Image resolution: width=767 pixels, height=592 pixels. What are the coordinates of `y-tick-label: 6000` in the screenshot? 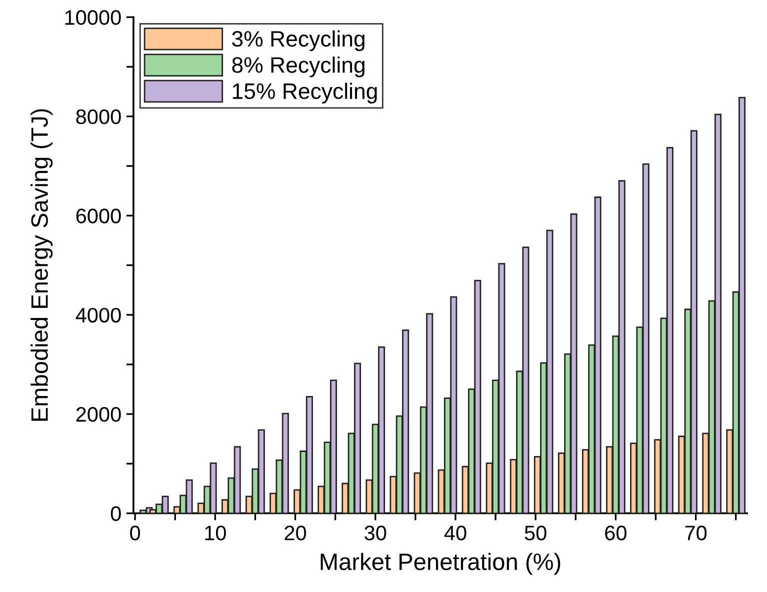 It's located at (98, 216).